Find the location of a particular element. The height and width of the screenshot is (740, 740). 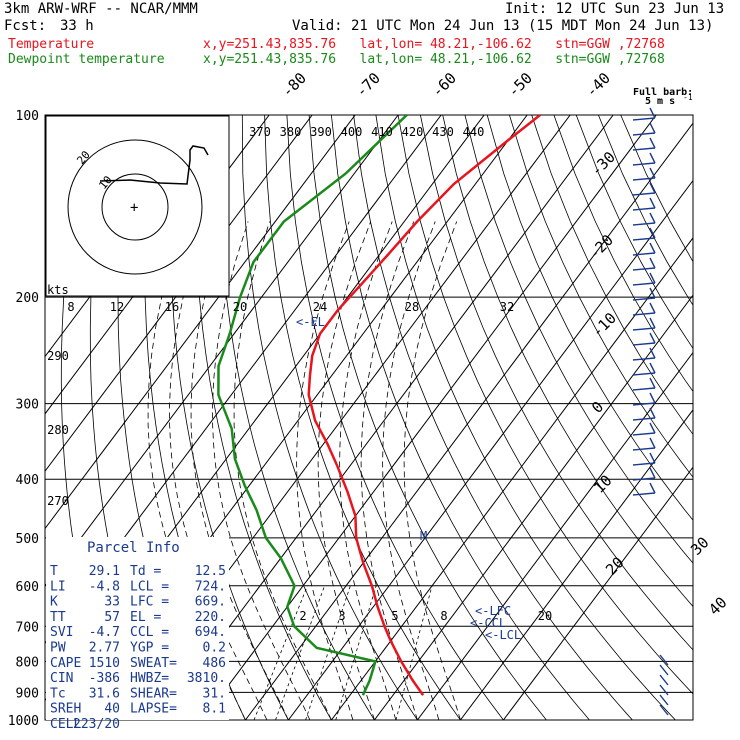

wind-scale-label: 28 is located at coordinates (412, 307).